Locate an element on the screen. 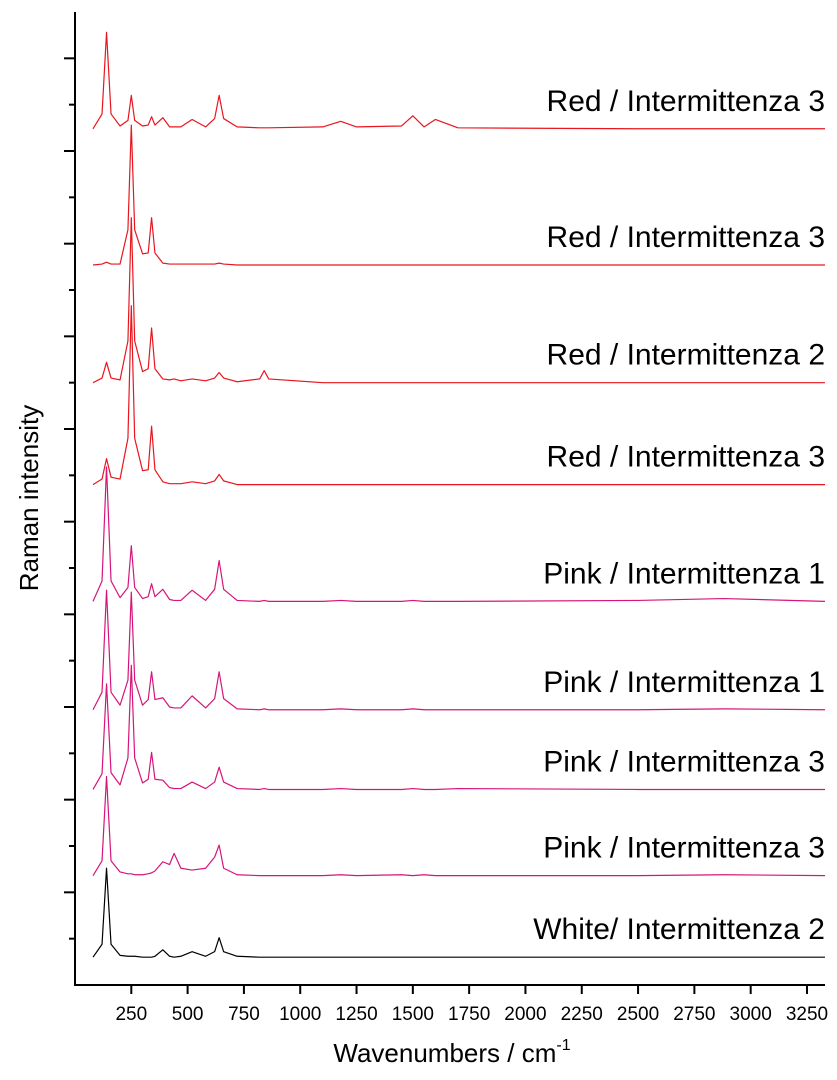 The width and height of the screenshot is (837, 1080). x-axis-title-superscript: -1 is located at coordinates (563, 1045).